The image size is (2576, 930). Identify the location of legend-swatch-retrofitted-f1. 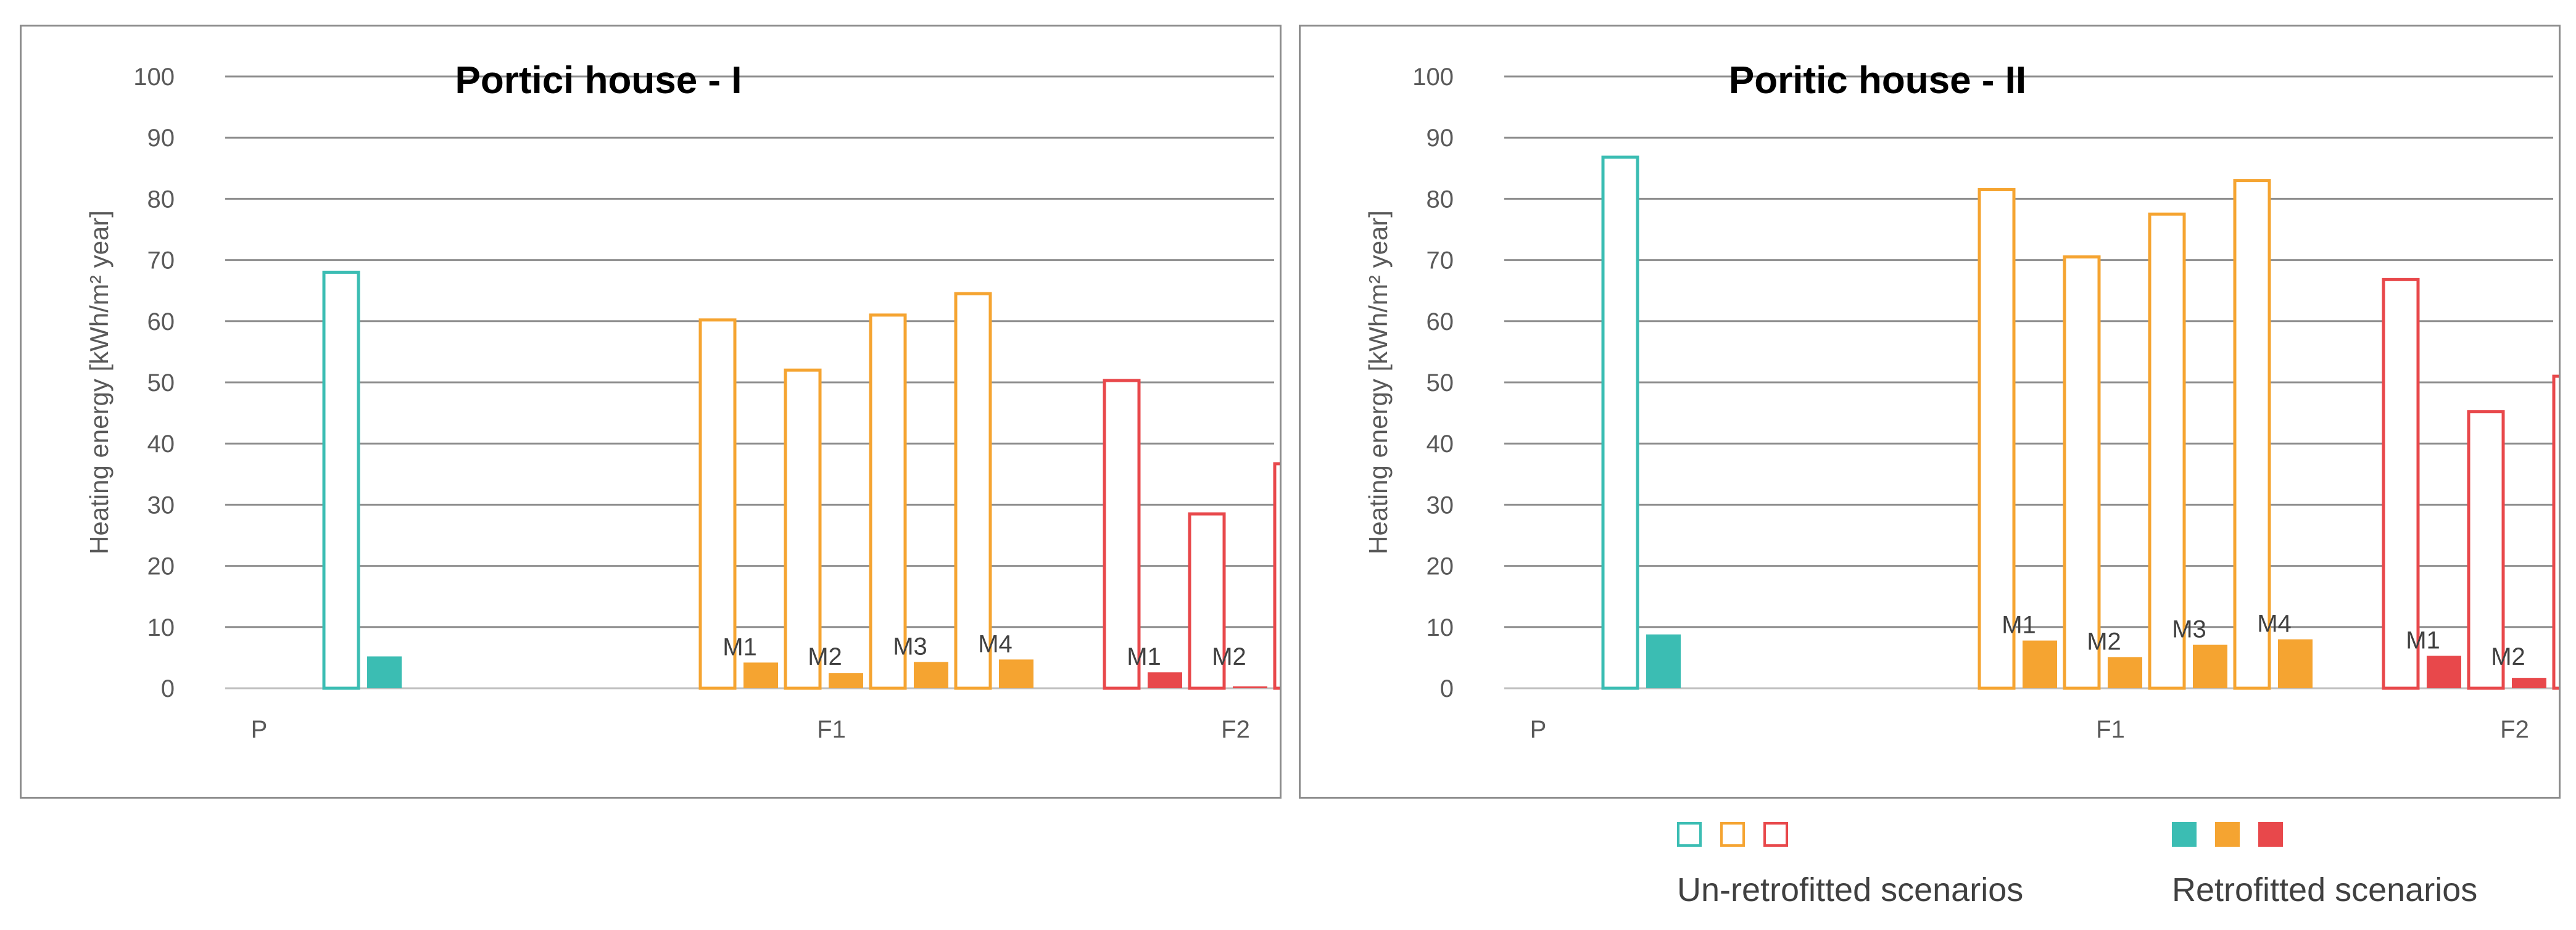
(2227, 835).